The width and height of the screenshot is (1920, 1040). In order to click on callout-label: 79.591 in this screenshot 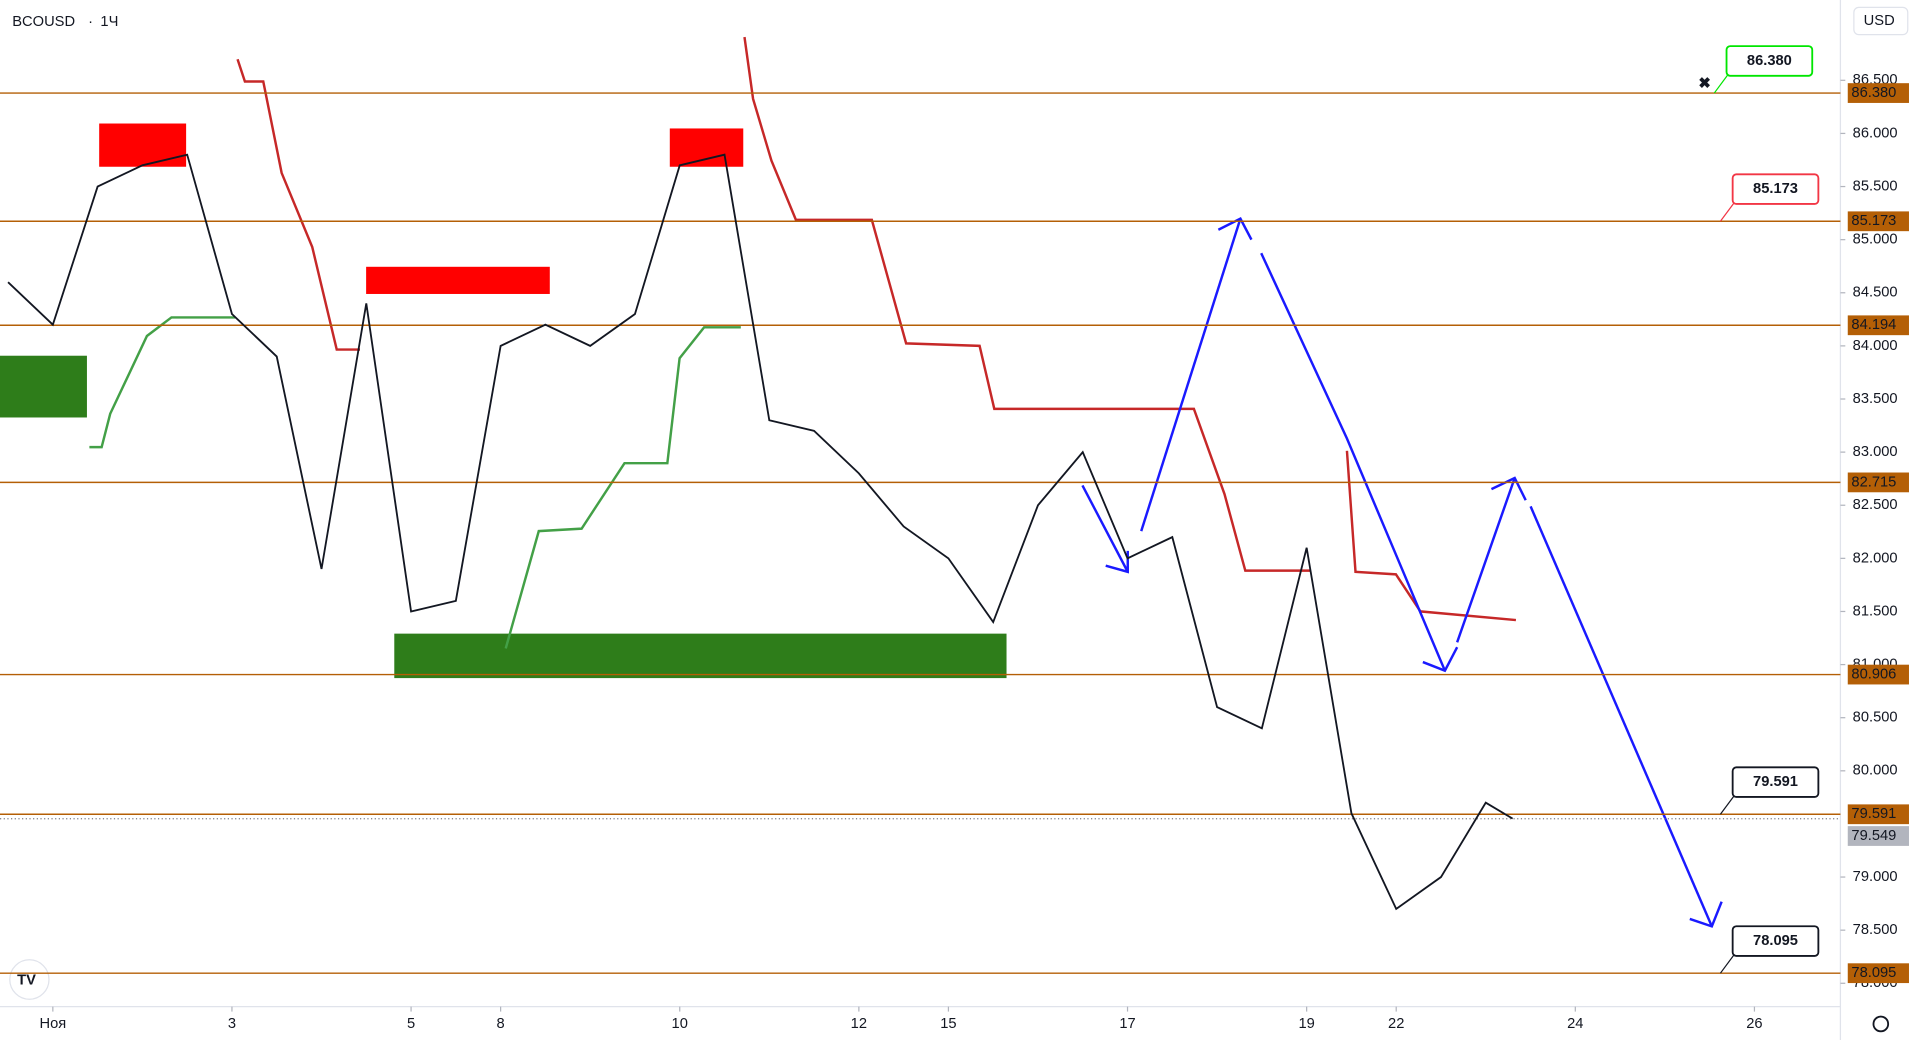, I will do `click(1775, 782)`.